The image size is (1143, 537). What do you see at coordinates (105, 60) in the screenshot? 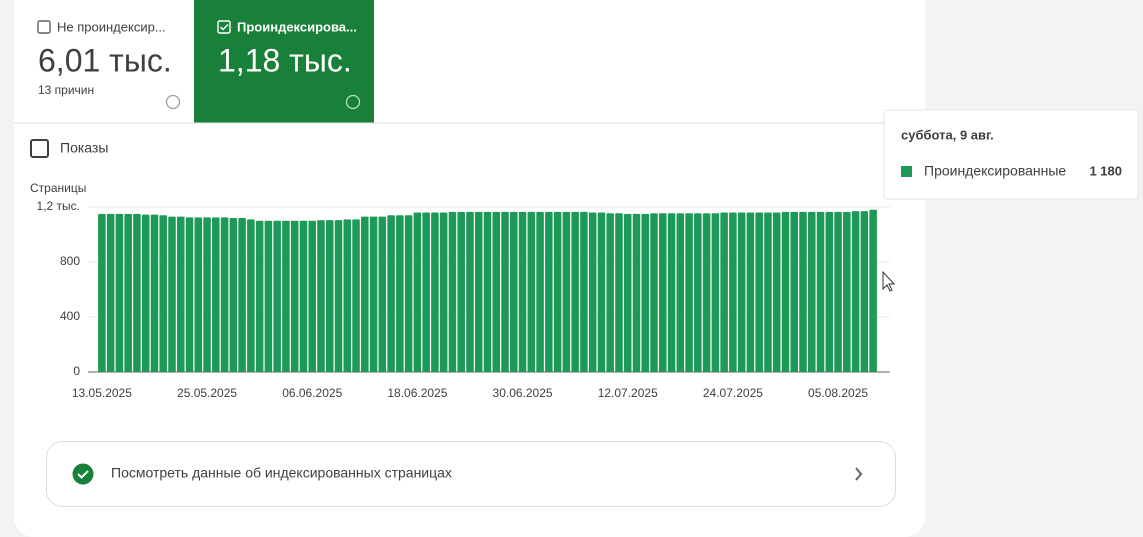
I see `card-value: 6,01 тыс.` at bounding box center [105, 60].